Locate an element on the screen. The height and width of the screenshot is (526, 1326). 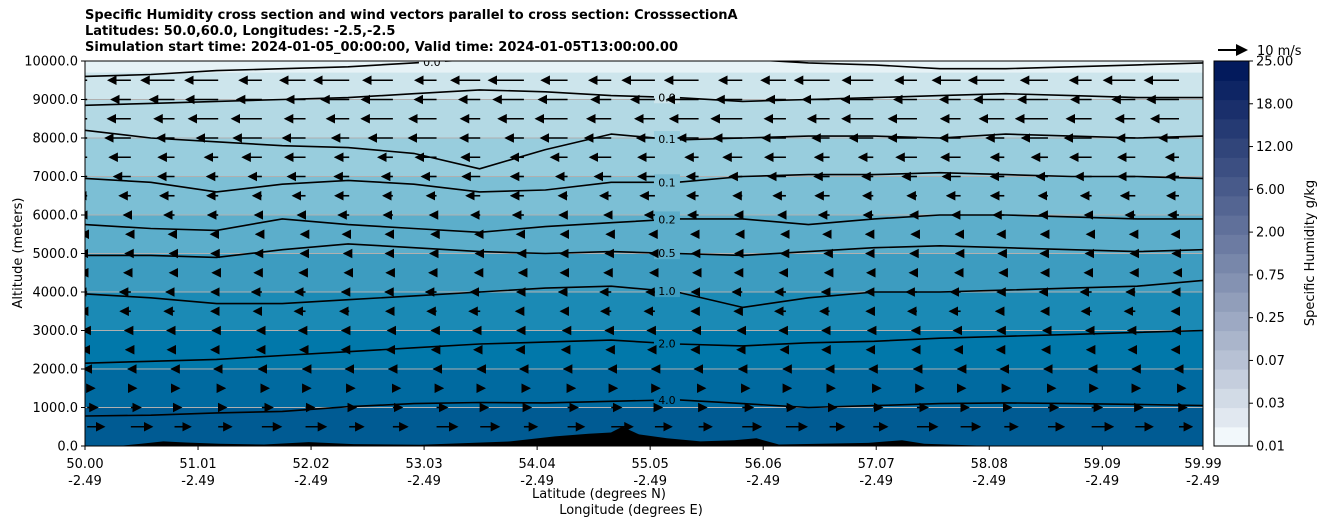
colorbar-label: Specific Humidity g/kg is located at coordinates (1310, 253).